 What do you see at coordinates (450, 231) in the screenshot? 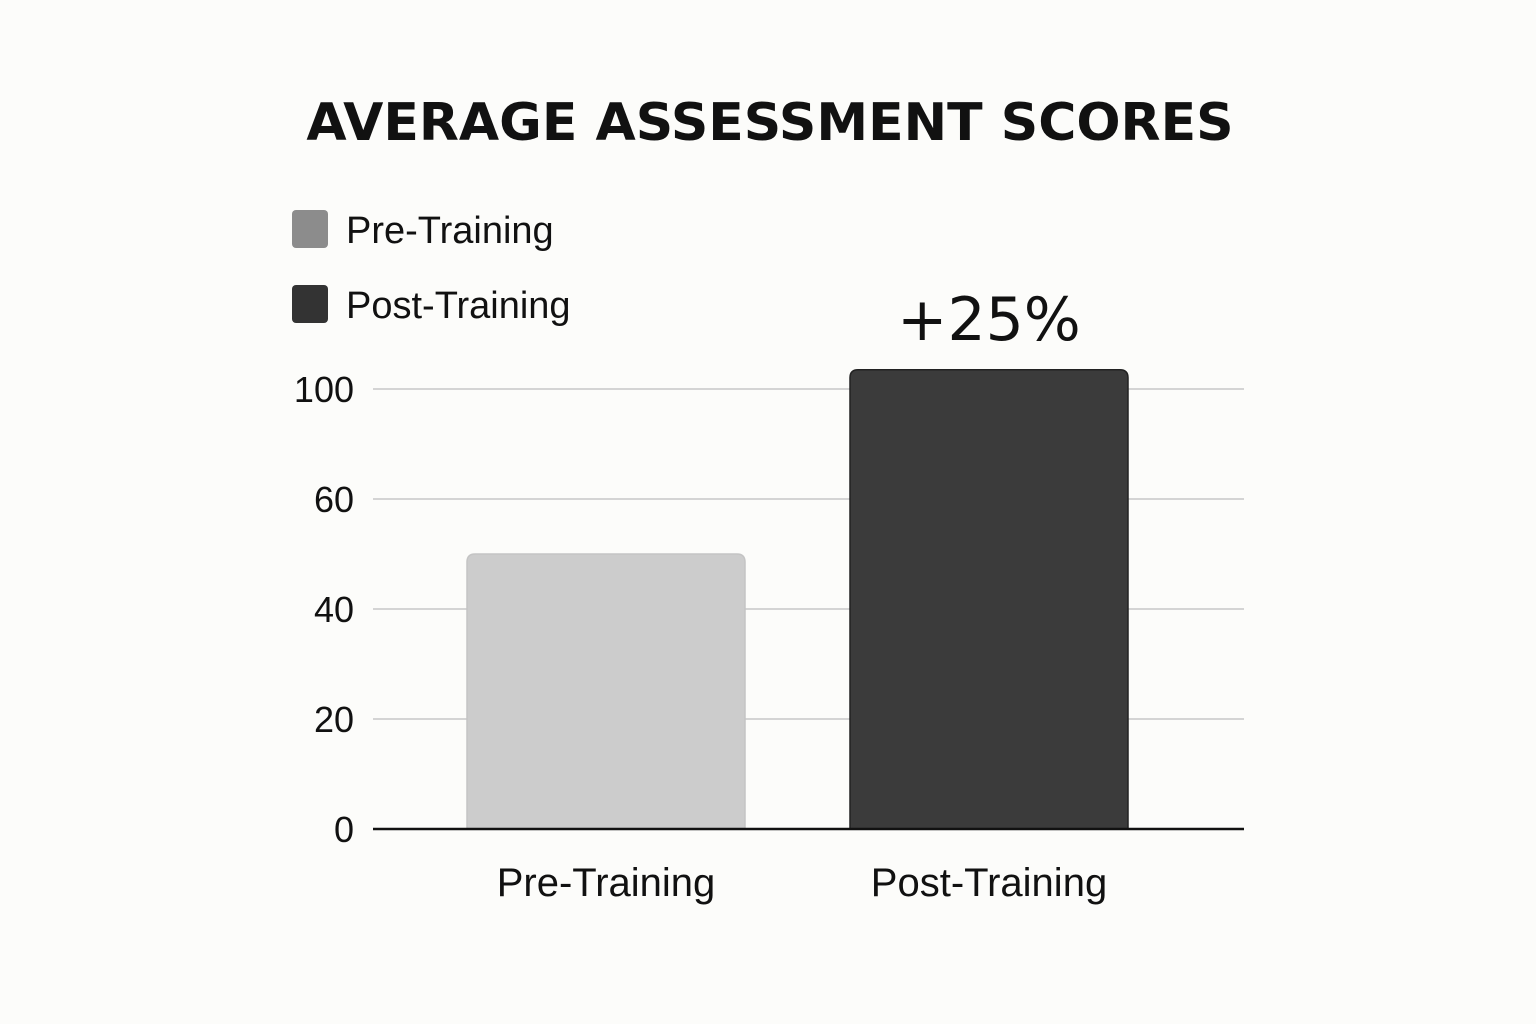
I see `legend-label-pre-training: Pre-Training` at bounding box center [450, 231].